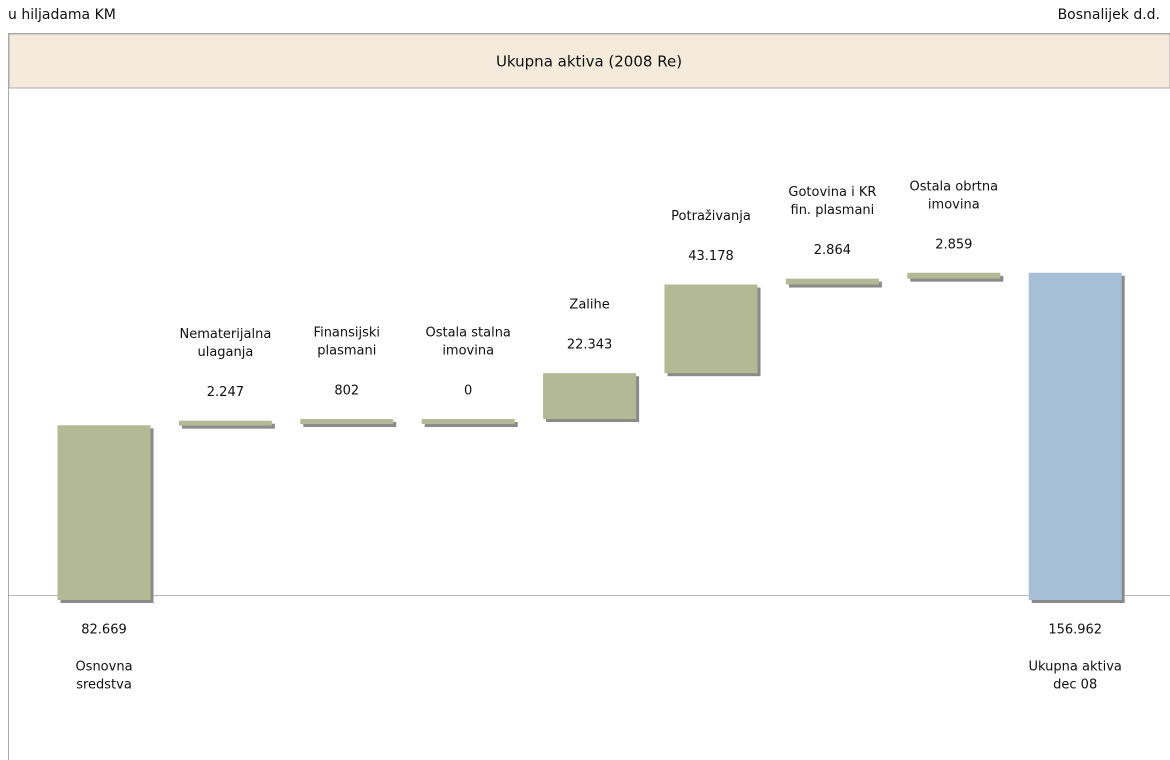  I want to click on value-label: 82.669, so click(104, 630).